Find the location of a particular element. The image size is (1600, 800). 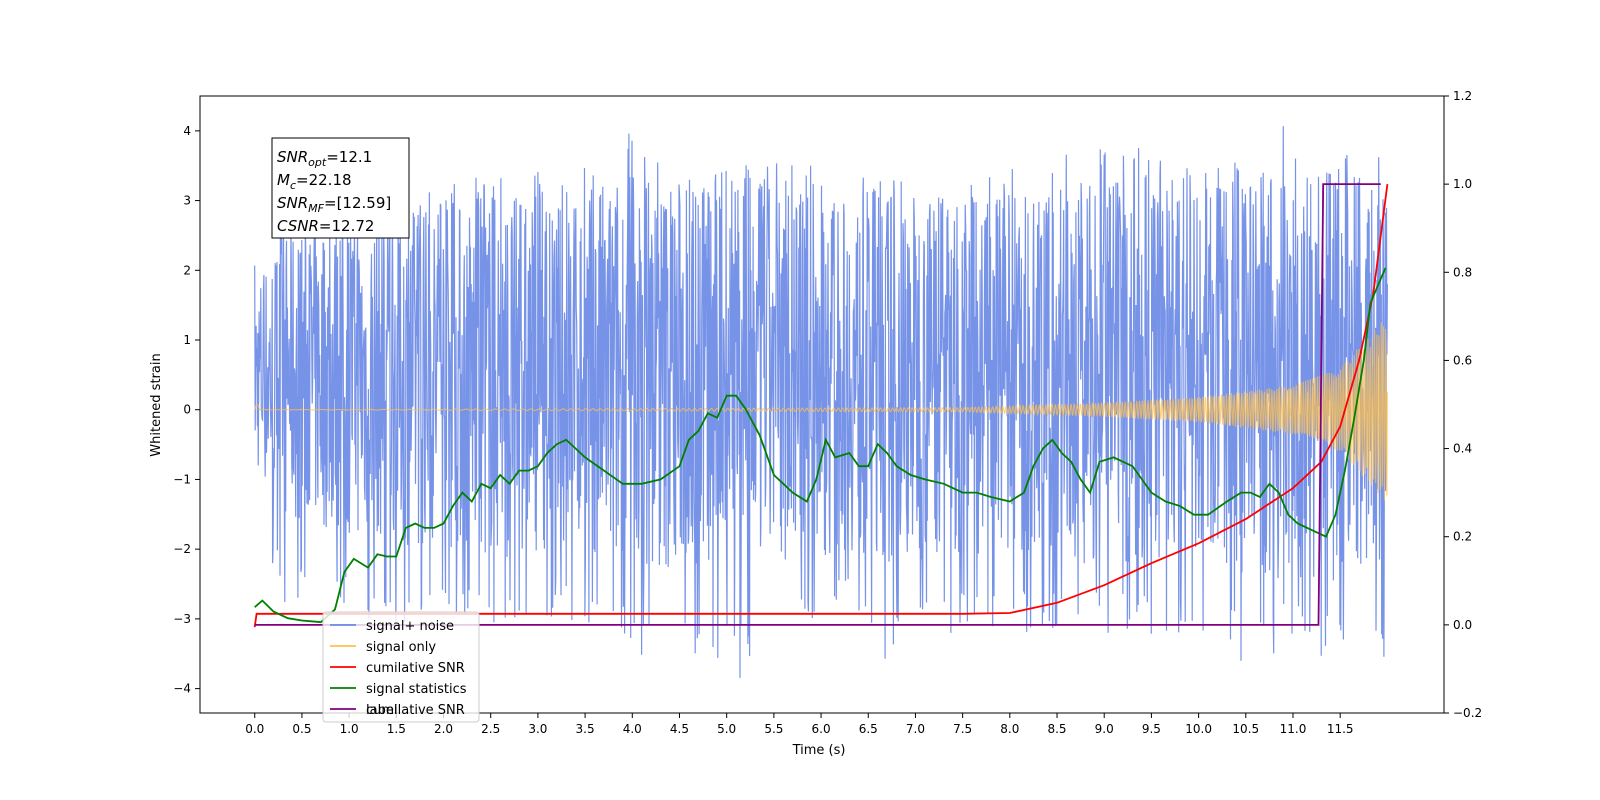

x-tick-label: 1.5 is located at coordinates (396, 729).